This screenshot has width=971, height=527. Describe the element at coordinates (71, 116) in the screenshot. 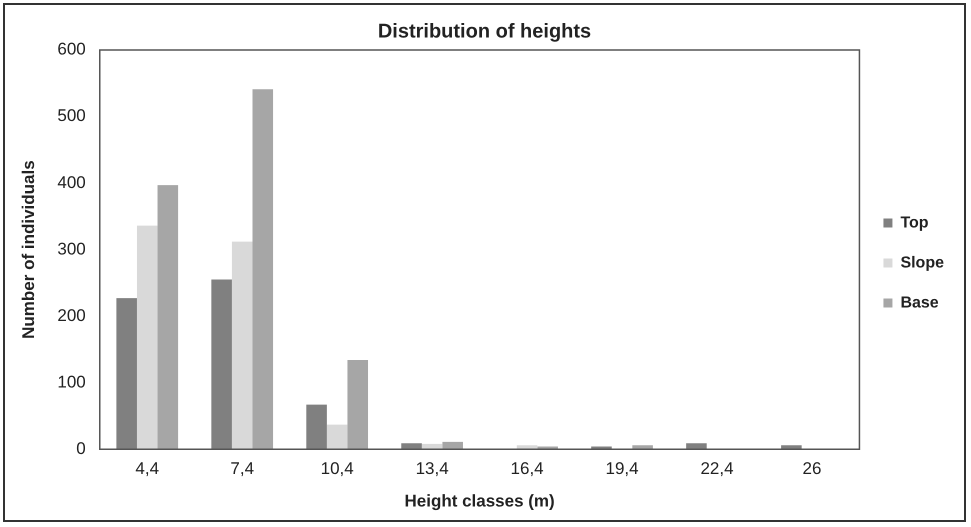

I see `y-tick-label: 500` at that location.